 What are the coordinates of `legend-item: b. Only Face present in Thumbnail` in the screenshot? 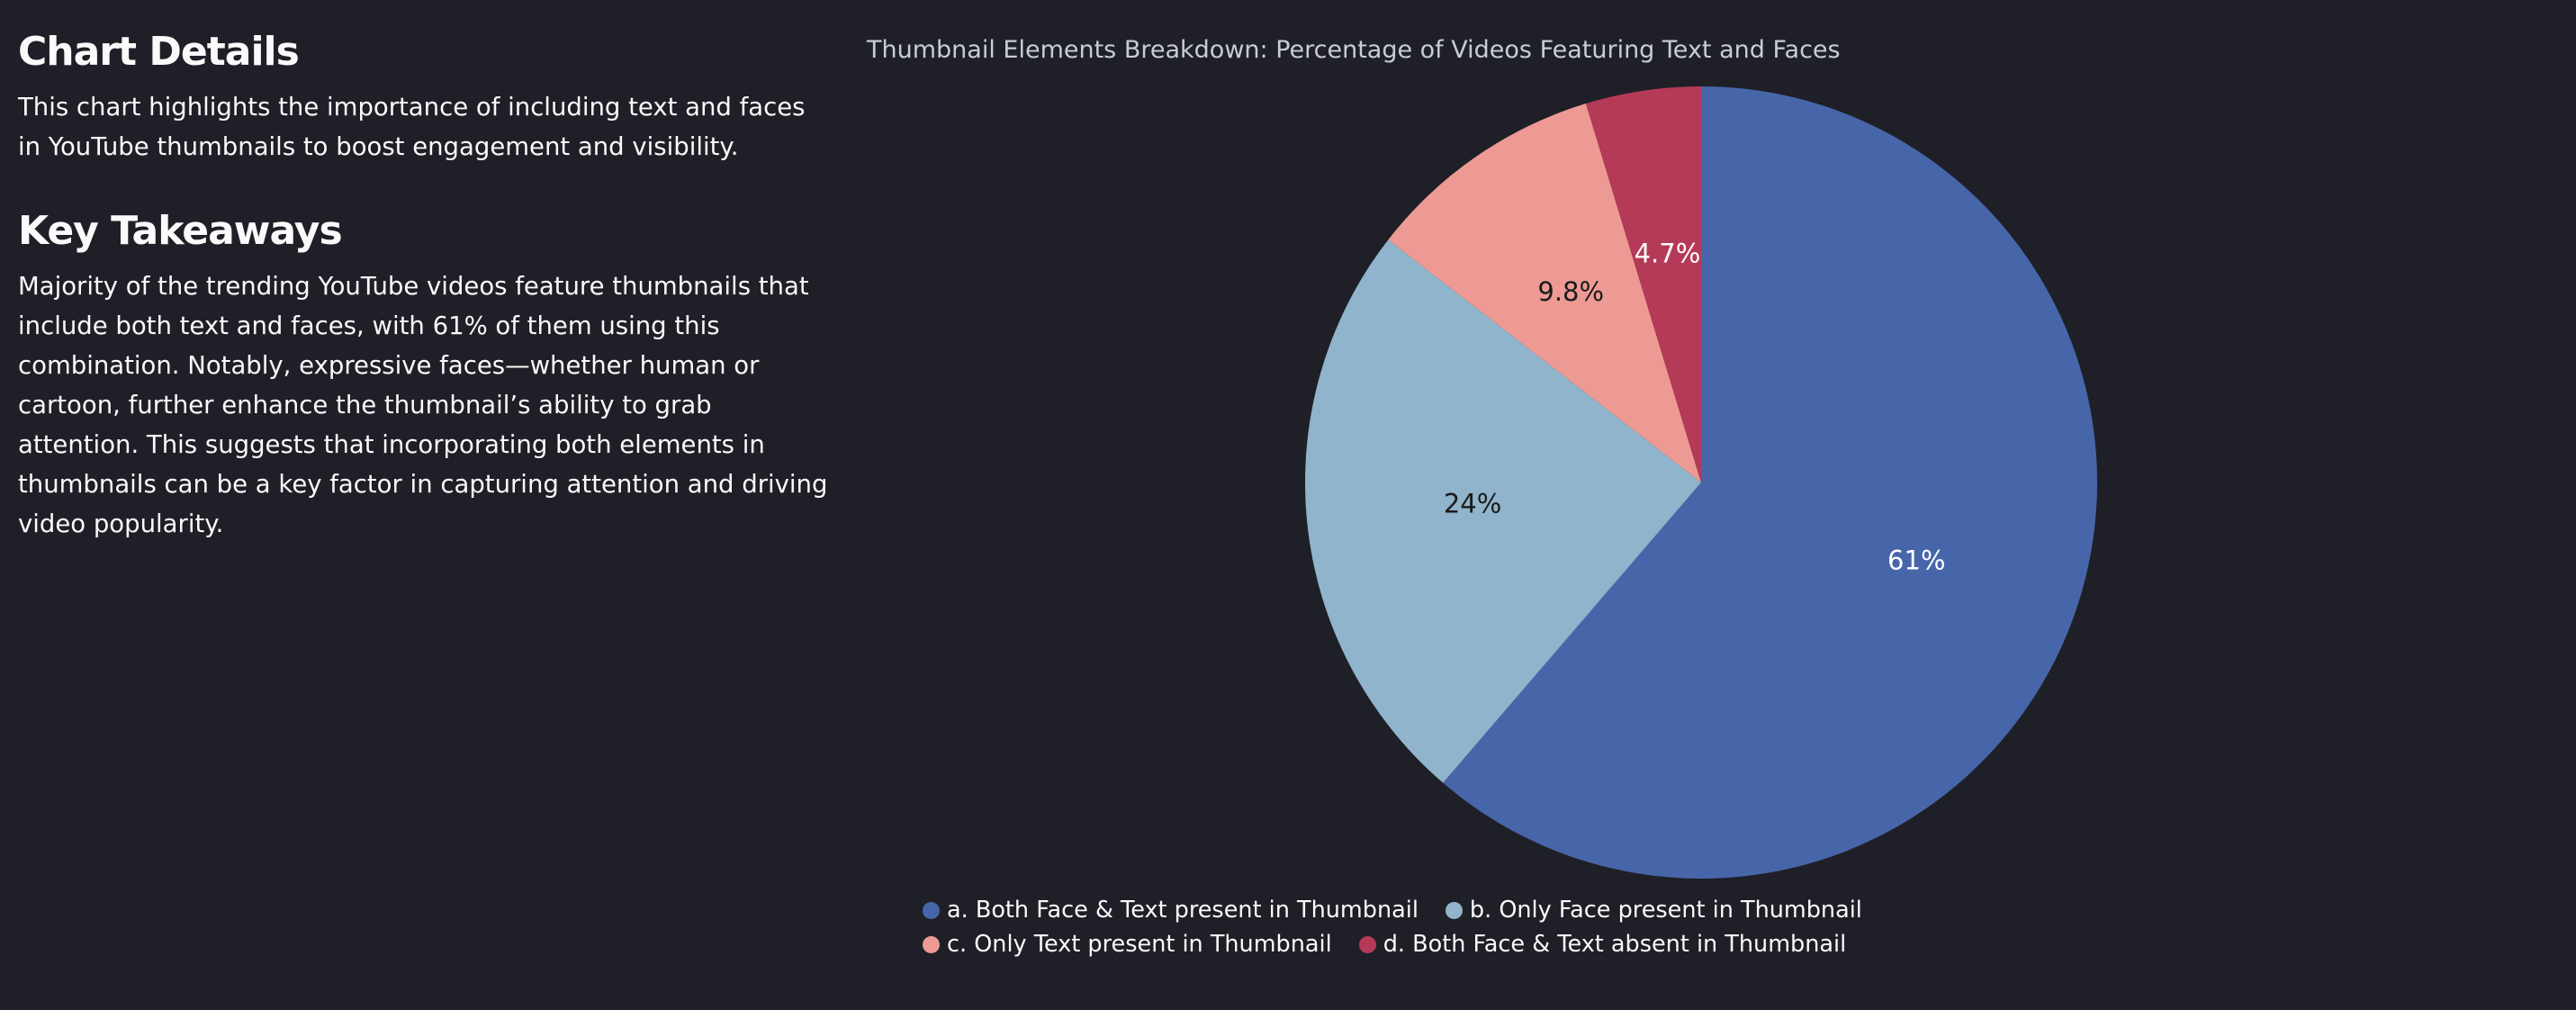 It's located at (1653, 910).